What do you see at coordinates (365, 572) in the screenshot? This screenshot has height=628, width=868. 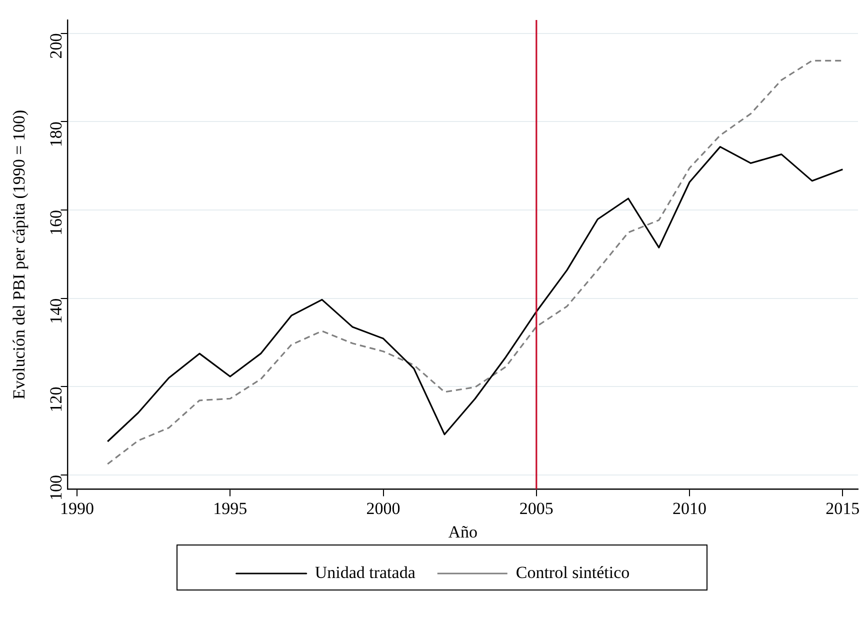 I see `legend-label: Unidad tratada` at bounding box center [365, 572].